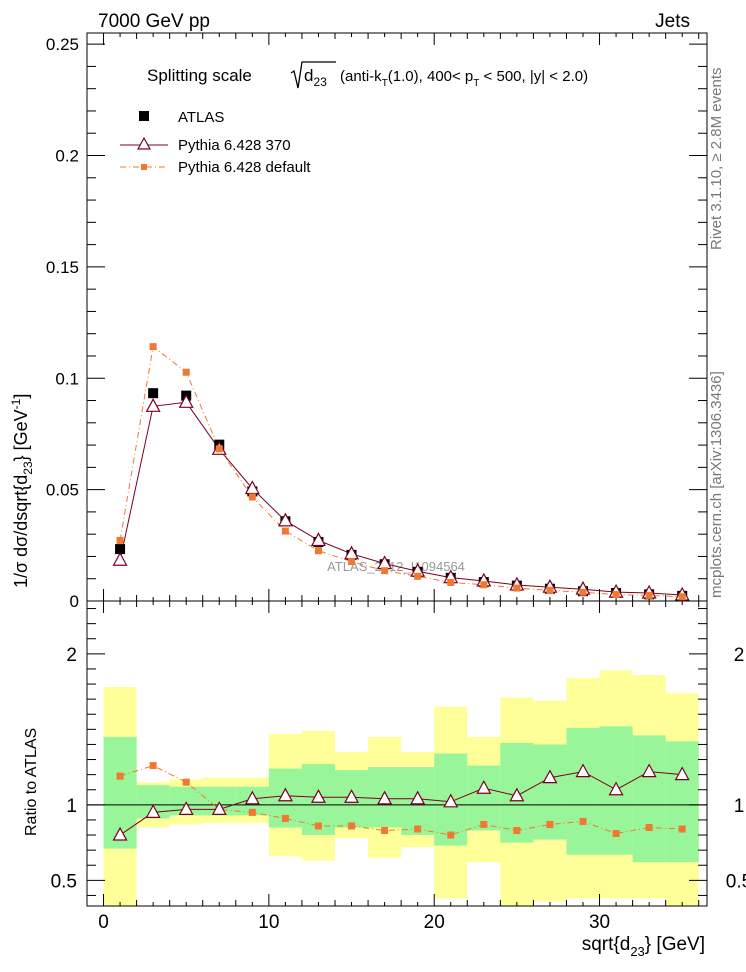  What do you see at coordinates (154, 21) in the screenshot?
I see `header-left-label: 7000 GeV pp` at bounding box center [154, 21].